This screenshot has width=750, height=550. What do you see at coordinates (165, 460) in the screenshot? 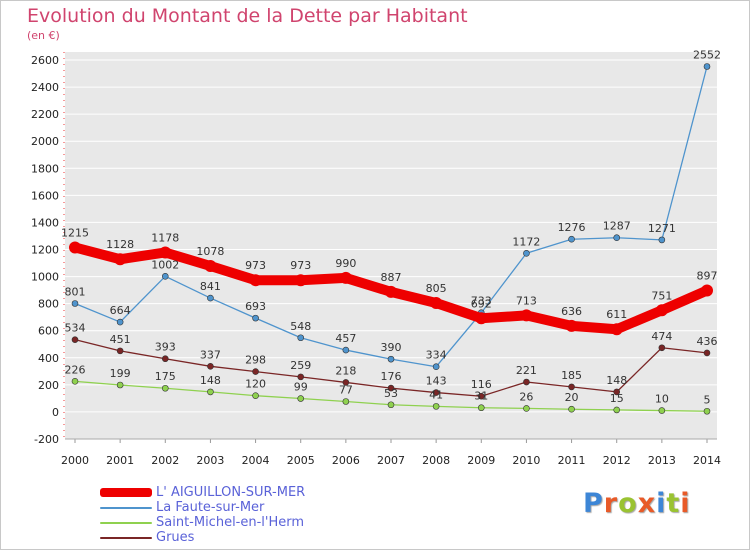
I see `x-tick-label: 2002` at bounding box center [165, 460].